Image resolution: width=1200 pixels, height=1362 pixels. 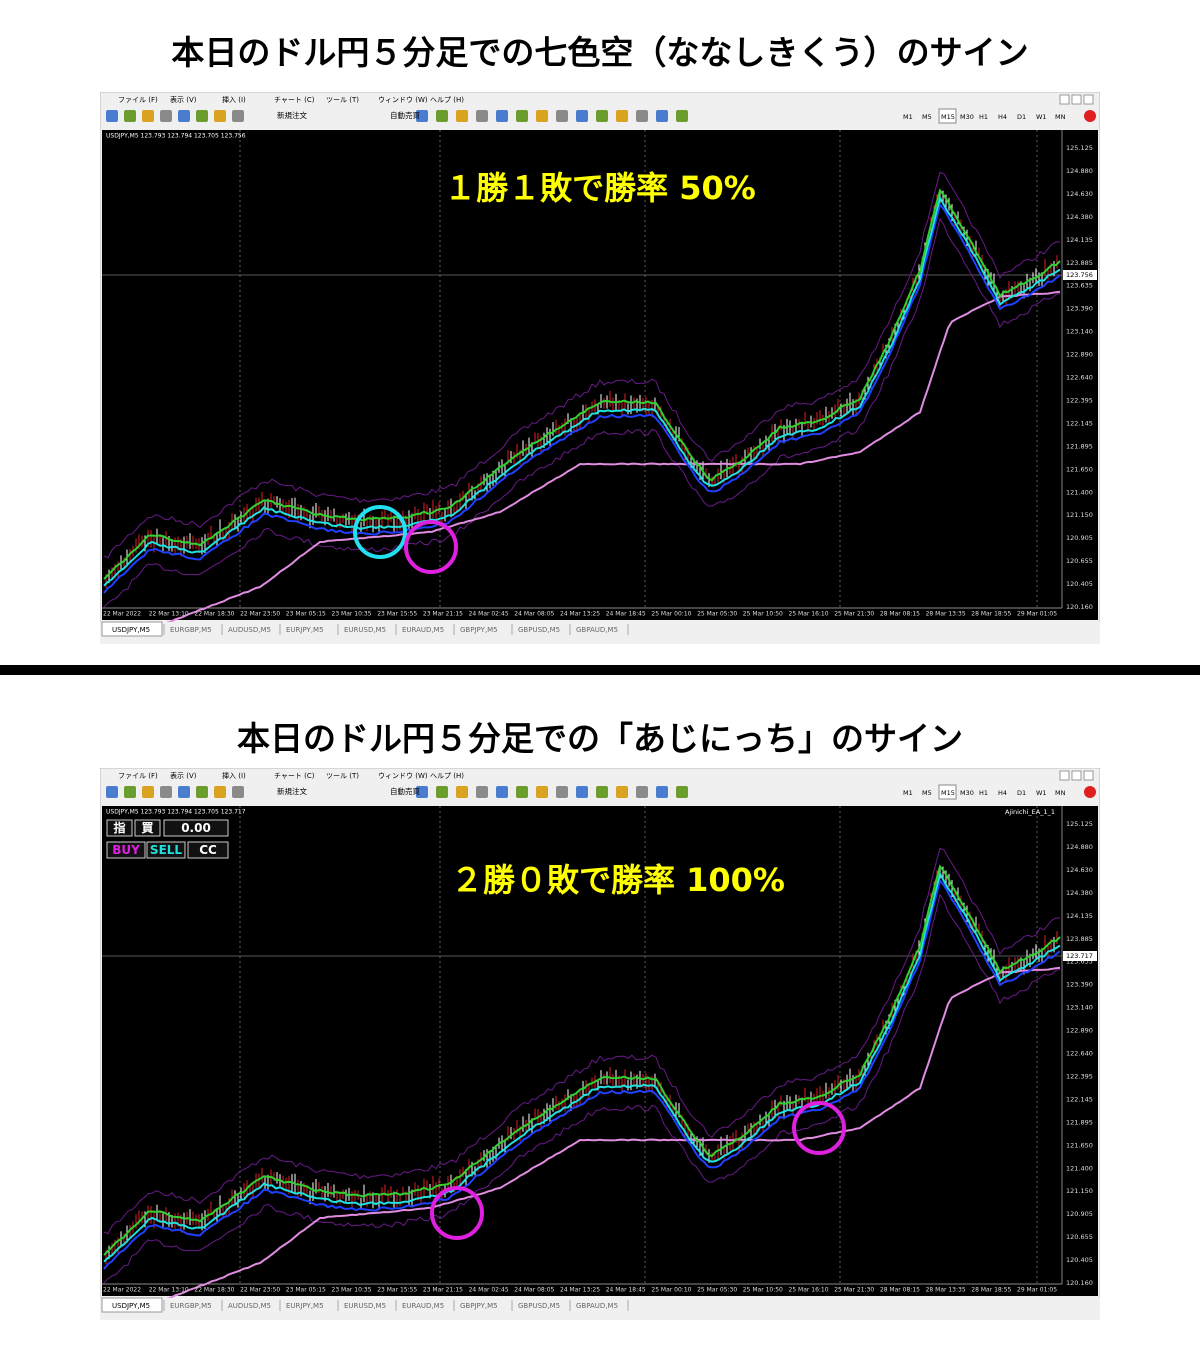 What do you see at coordinates (403, 776) in the screenshot?
I see `menu-item: ウィンドウ (W)` at bounding box center [403, 776].